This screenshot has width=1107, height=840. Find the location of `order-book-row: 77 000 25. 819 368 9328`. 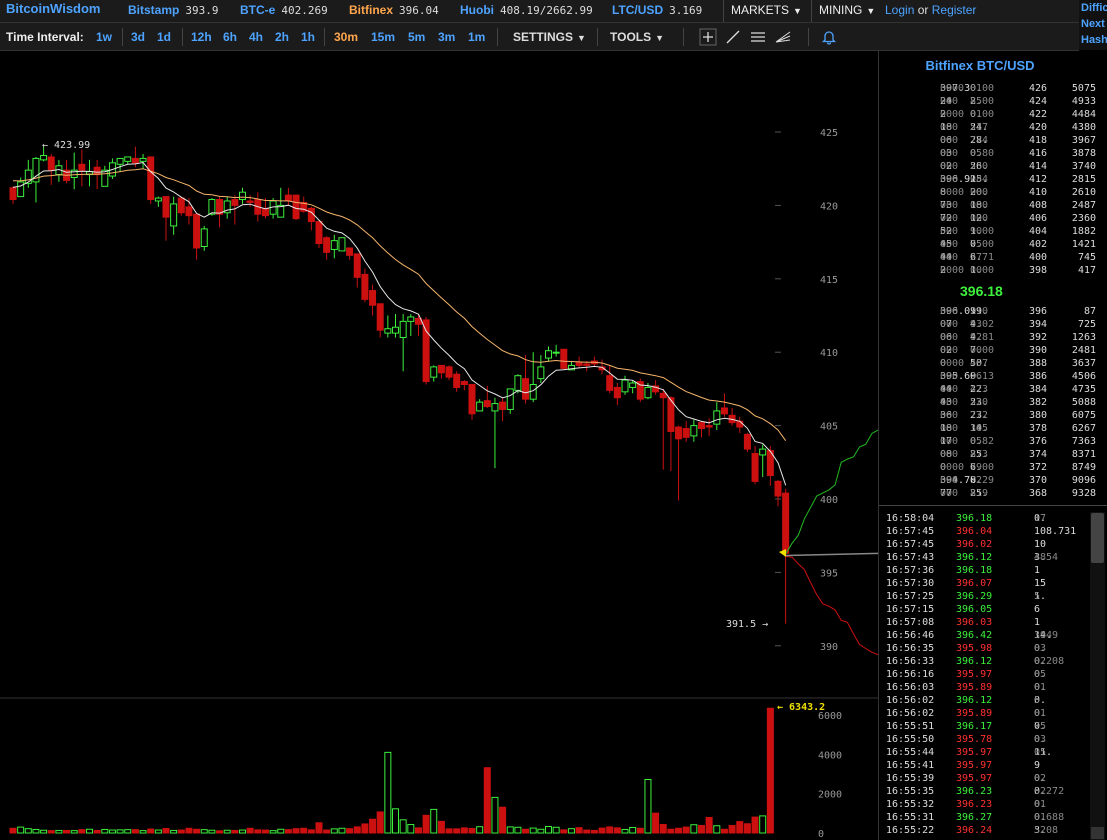

order-book-row: 77 000 25. 819 368 9328 is located at coordinates (1018, 493).